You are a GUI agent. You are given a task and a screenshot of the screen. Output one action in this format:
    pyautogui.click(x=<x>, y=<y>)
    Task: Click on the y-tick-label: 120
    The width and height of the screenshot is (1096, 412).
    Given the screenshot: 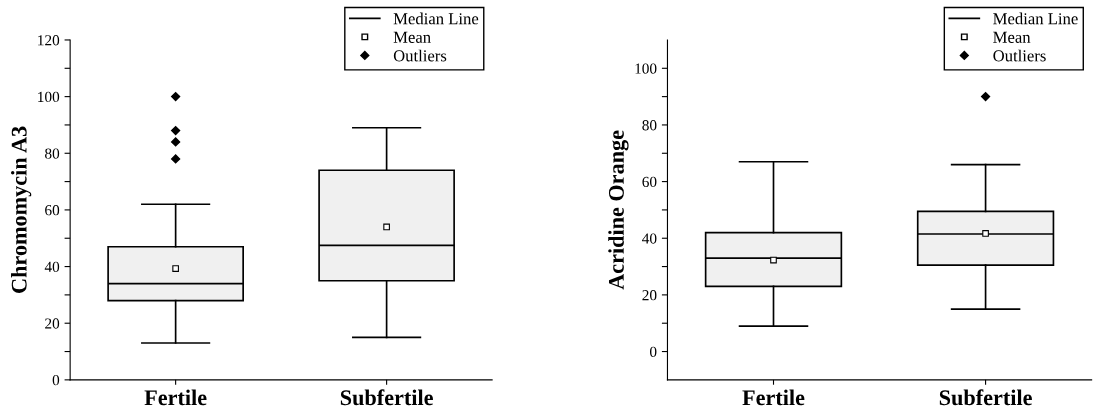 What is the action you would take?
    pyautogui.click(x=49, y=40)
    